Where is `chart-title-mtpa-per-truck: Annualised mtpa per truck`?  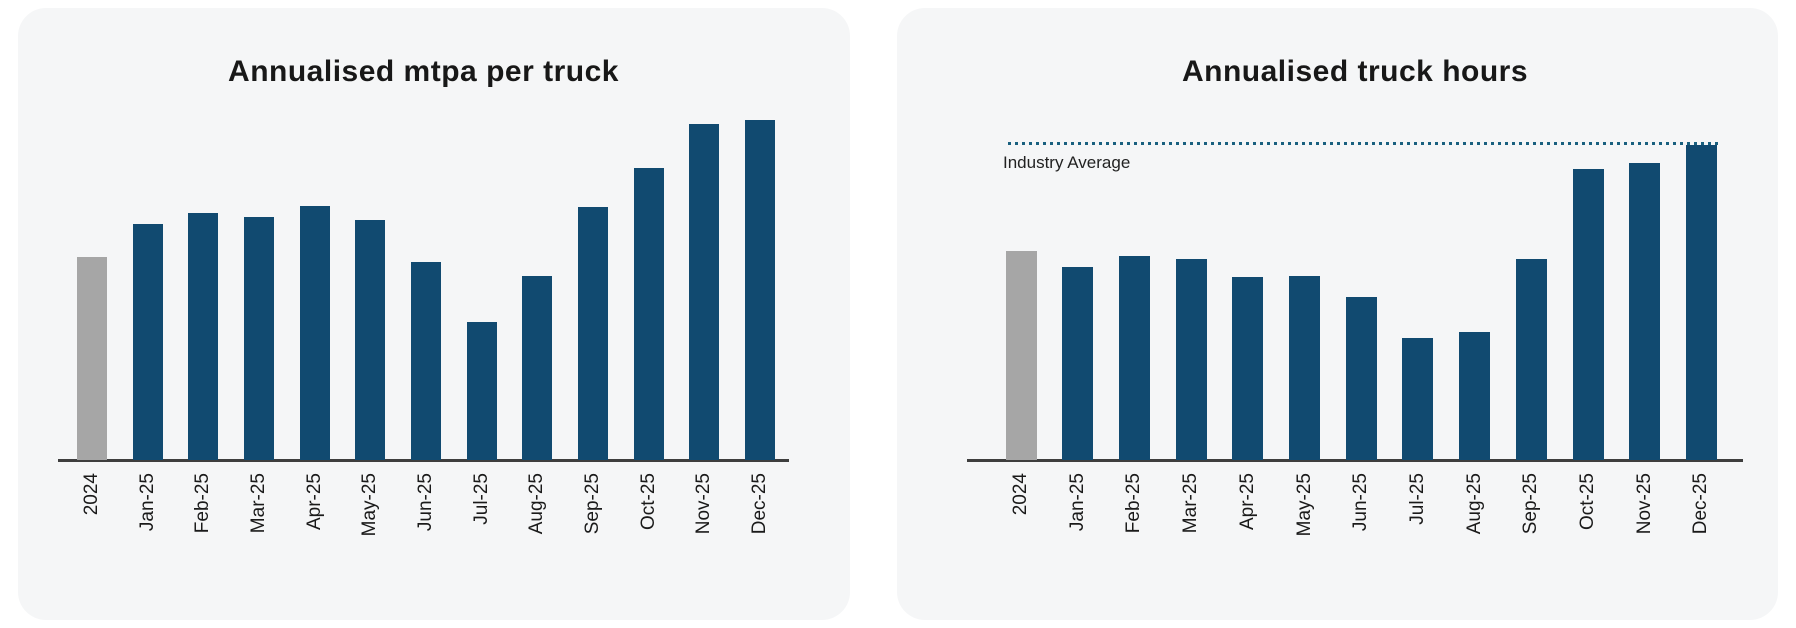 chart-title-mtpa-per-truck: Annualised mtpa per truck is located at coordinates (423, 71).